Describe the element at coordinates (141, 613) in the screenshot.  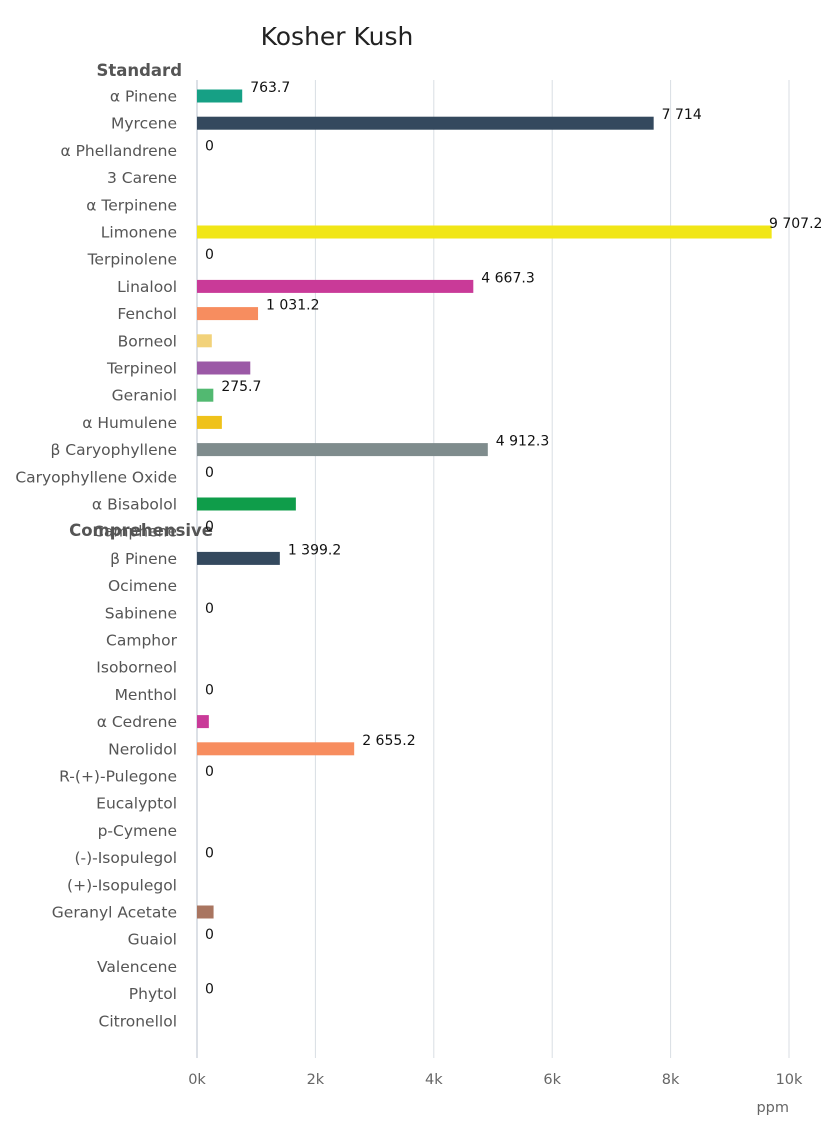
I see `category-label: Sabinene` at that location.